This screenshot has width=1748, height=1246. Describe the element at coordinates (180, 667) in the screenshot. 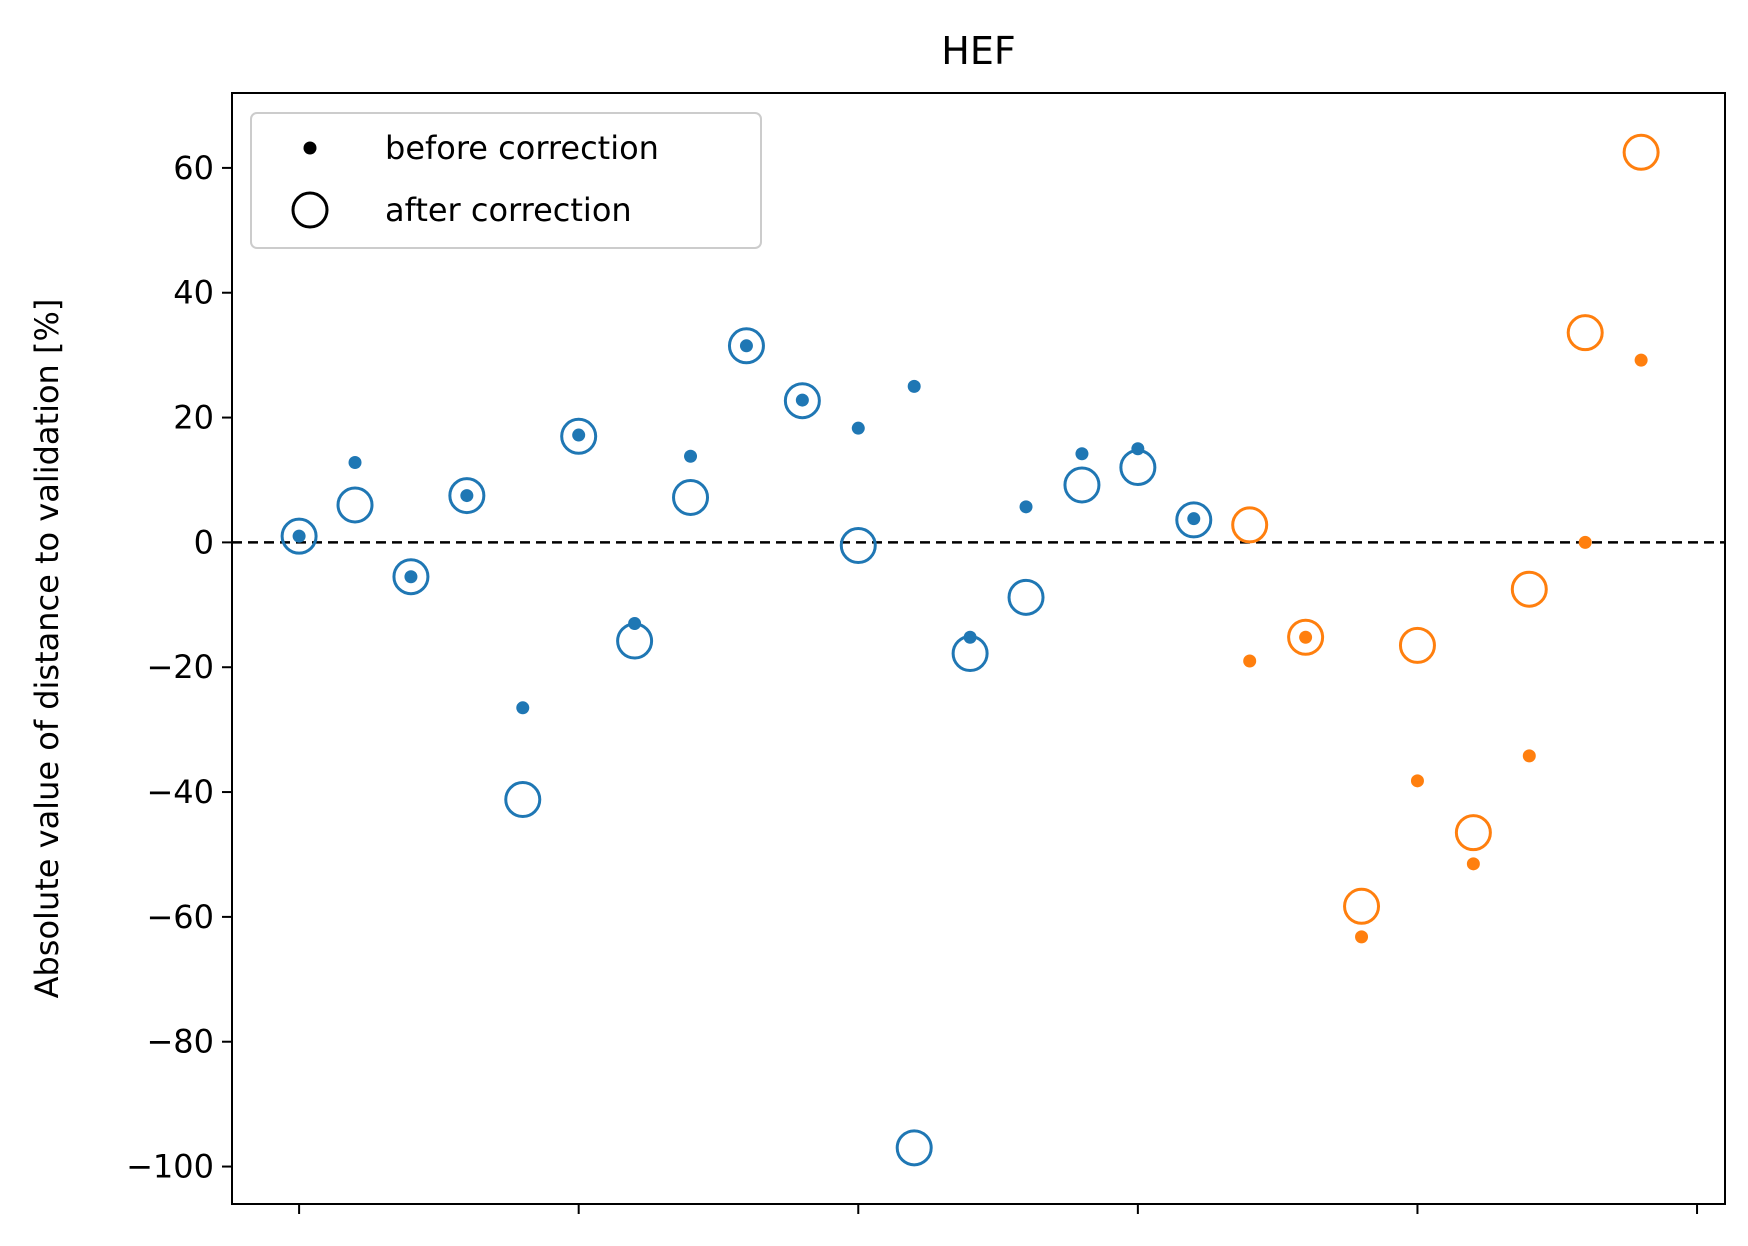

I see `y-tick-label: −20` at that location.